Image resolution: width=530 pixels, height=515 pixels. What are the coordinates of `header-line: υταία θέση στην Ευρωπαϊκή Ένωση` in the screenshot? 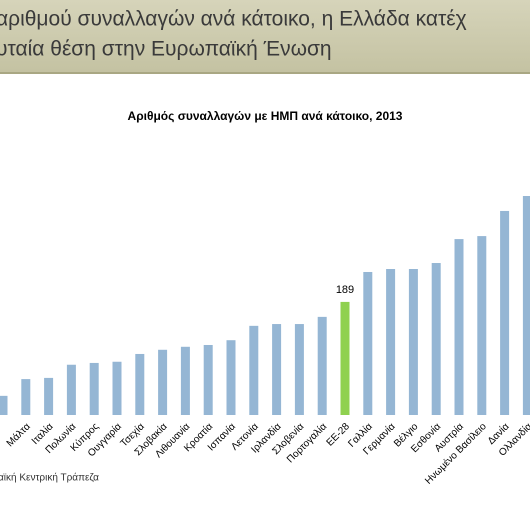 It's located at (166, 49).